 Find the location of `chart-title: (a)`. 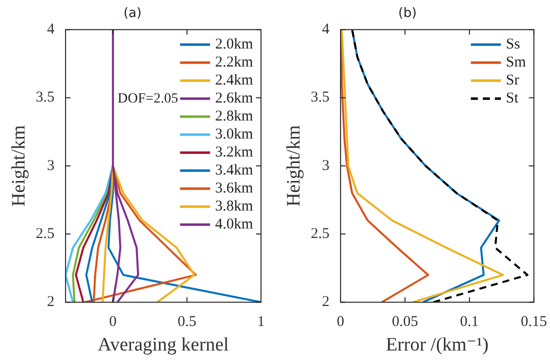

chart-title: (a) is located at coordinates (132, 14).